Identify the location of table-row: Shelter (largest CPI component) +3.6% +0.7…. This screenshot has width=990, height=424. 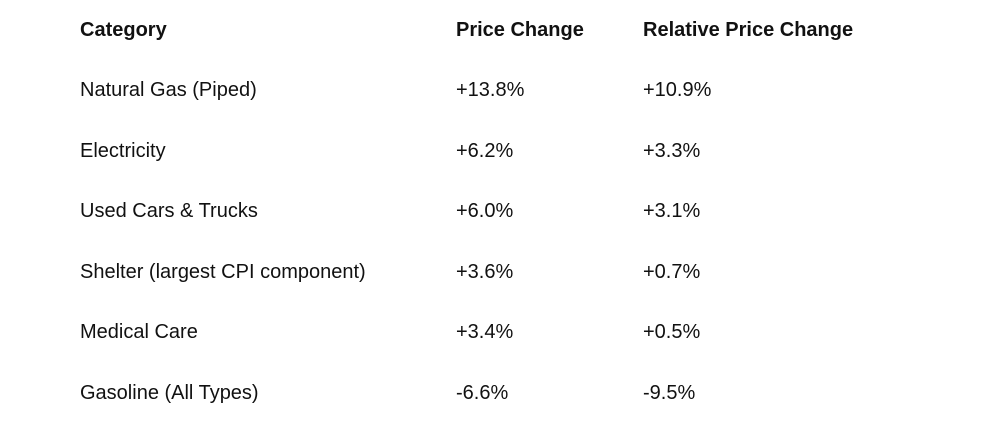
(479, 272).